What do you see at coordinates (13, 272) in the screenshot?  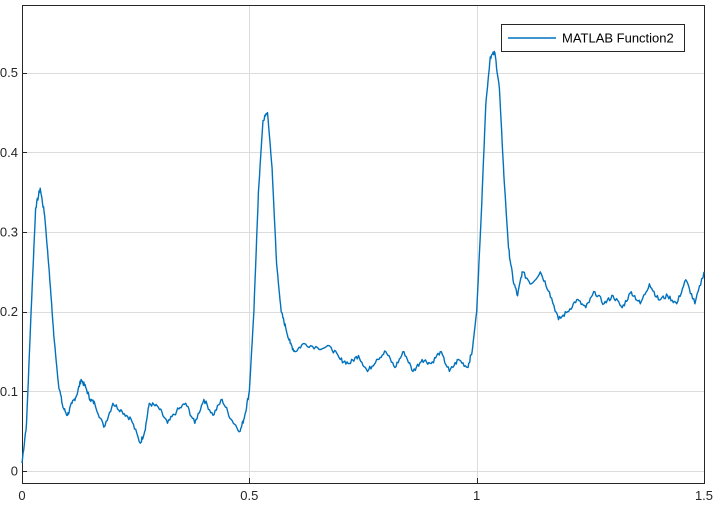 I see `y-axis: 0 0.1 0.2 0.3 0.4 0.5` at bounding box center [13, 272].